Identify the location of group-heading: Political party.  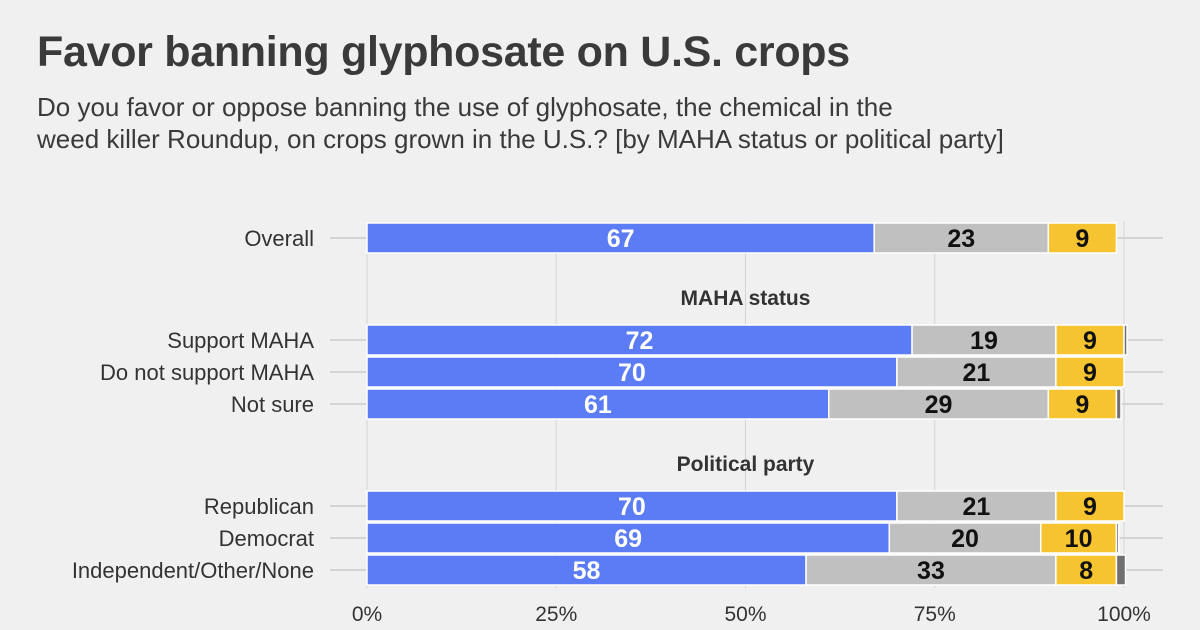
(746, 464).